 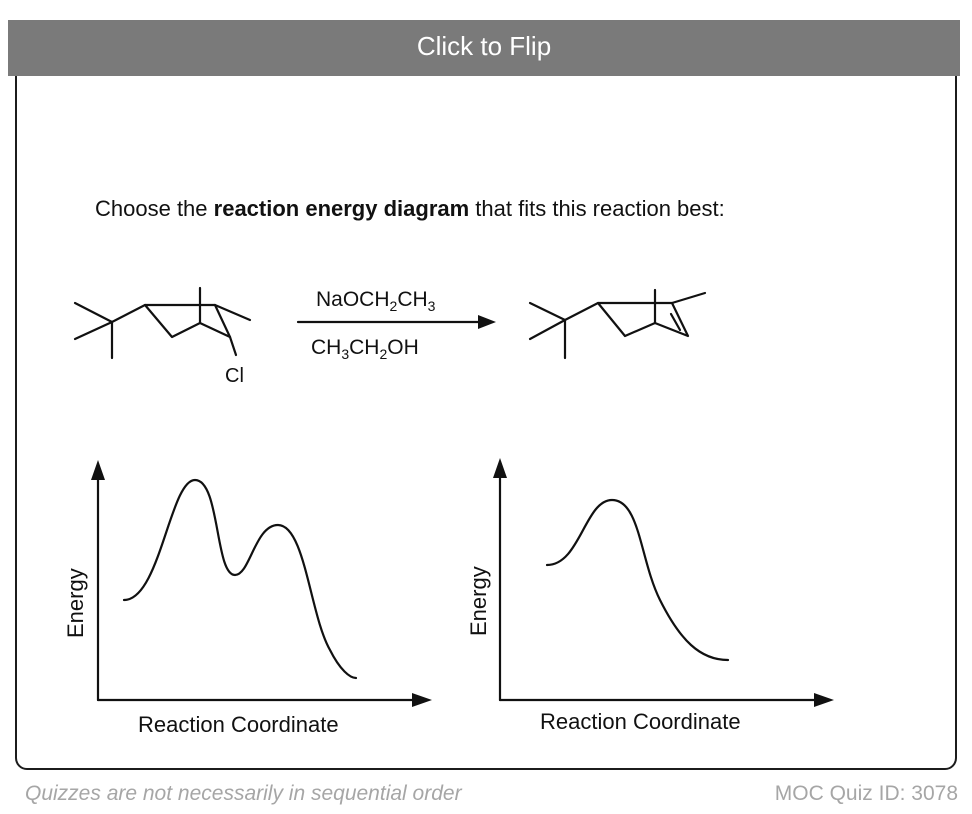 What do you see at coordinates (162, 323) in the screenshot?
I see `reactant-molecule` at bounding box center [162, 323].